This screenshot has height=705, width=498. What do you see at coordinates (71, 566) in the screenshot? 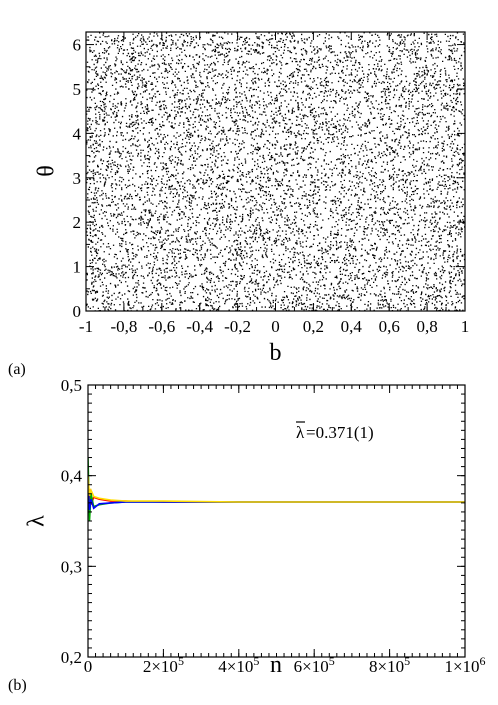
I see `panel-b-y-tick-label: 0,3` at bounding box center [71, 566].